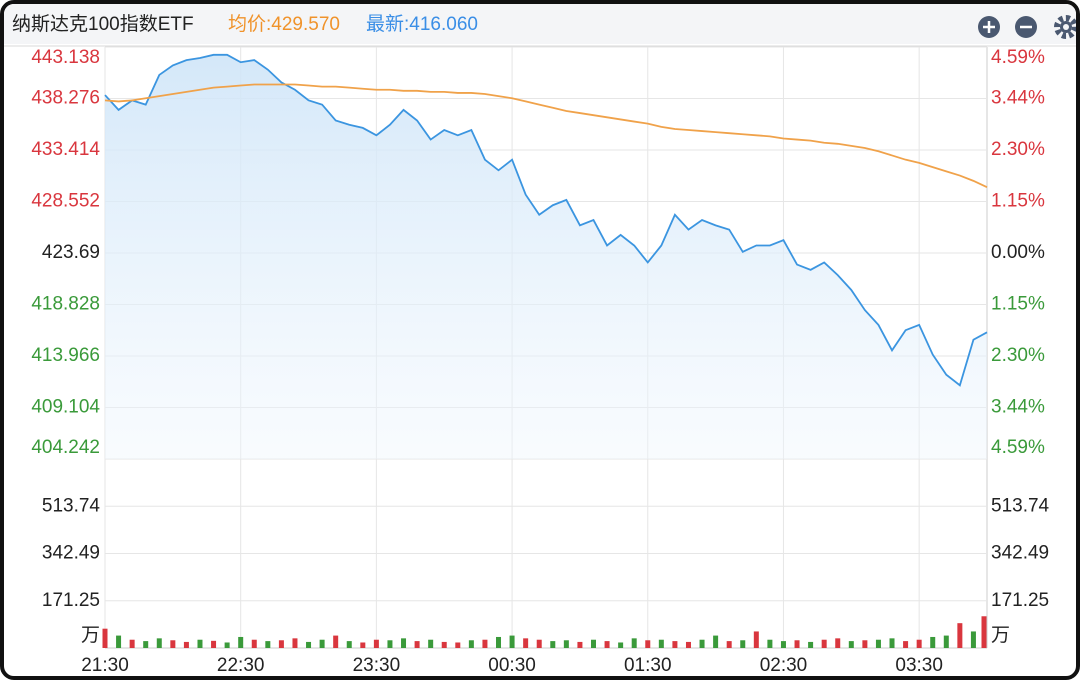  Describe the element at coordinates (919, 665) in the screenshot. I see `x-tick-label: 03:30` at that location.